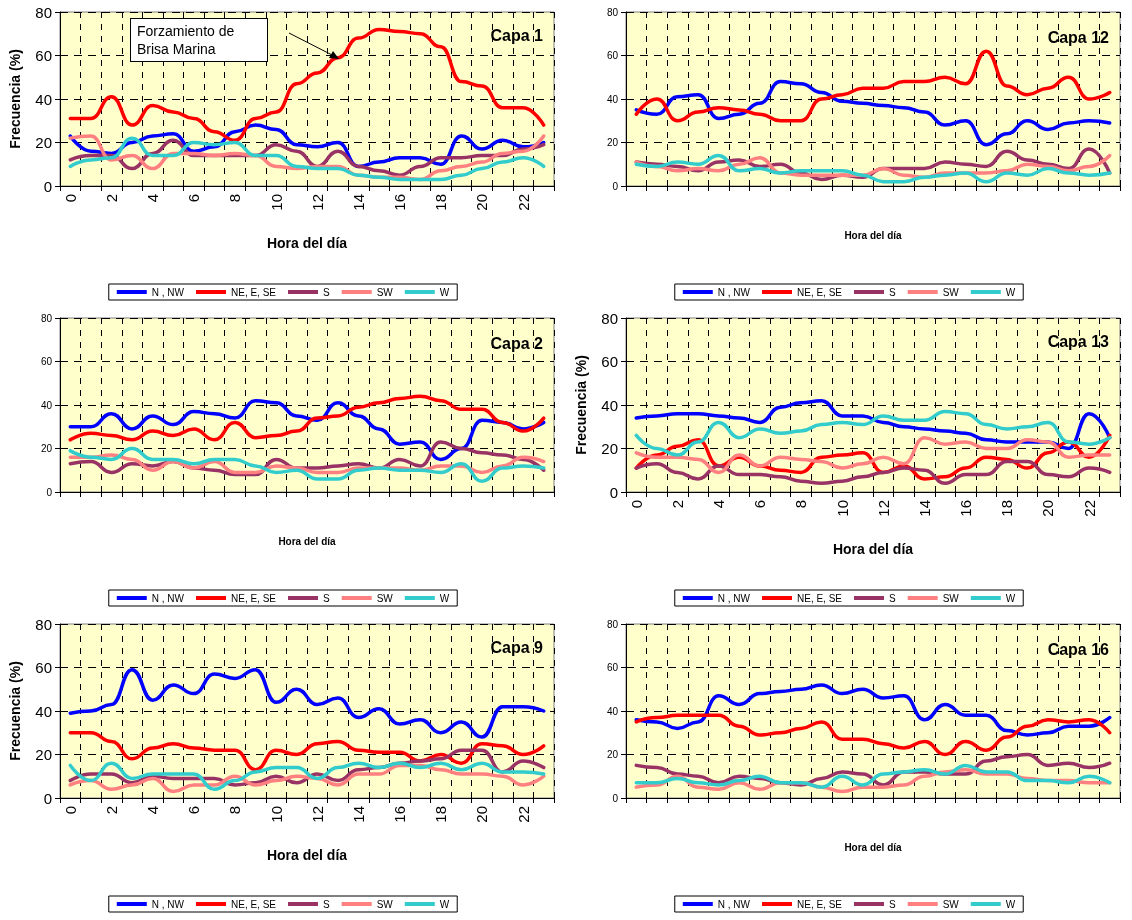 This screenshot has height=920, width=1132. Describe the element at coordinates (1078, 649) in the screenshot. I see `text: Capa 16` at that location.